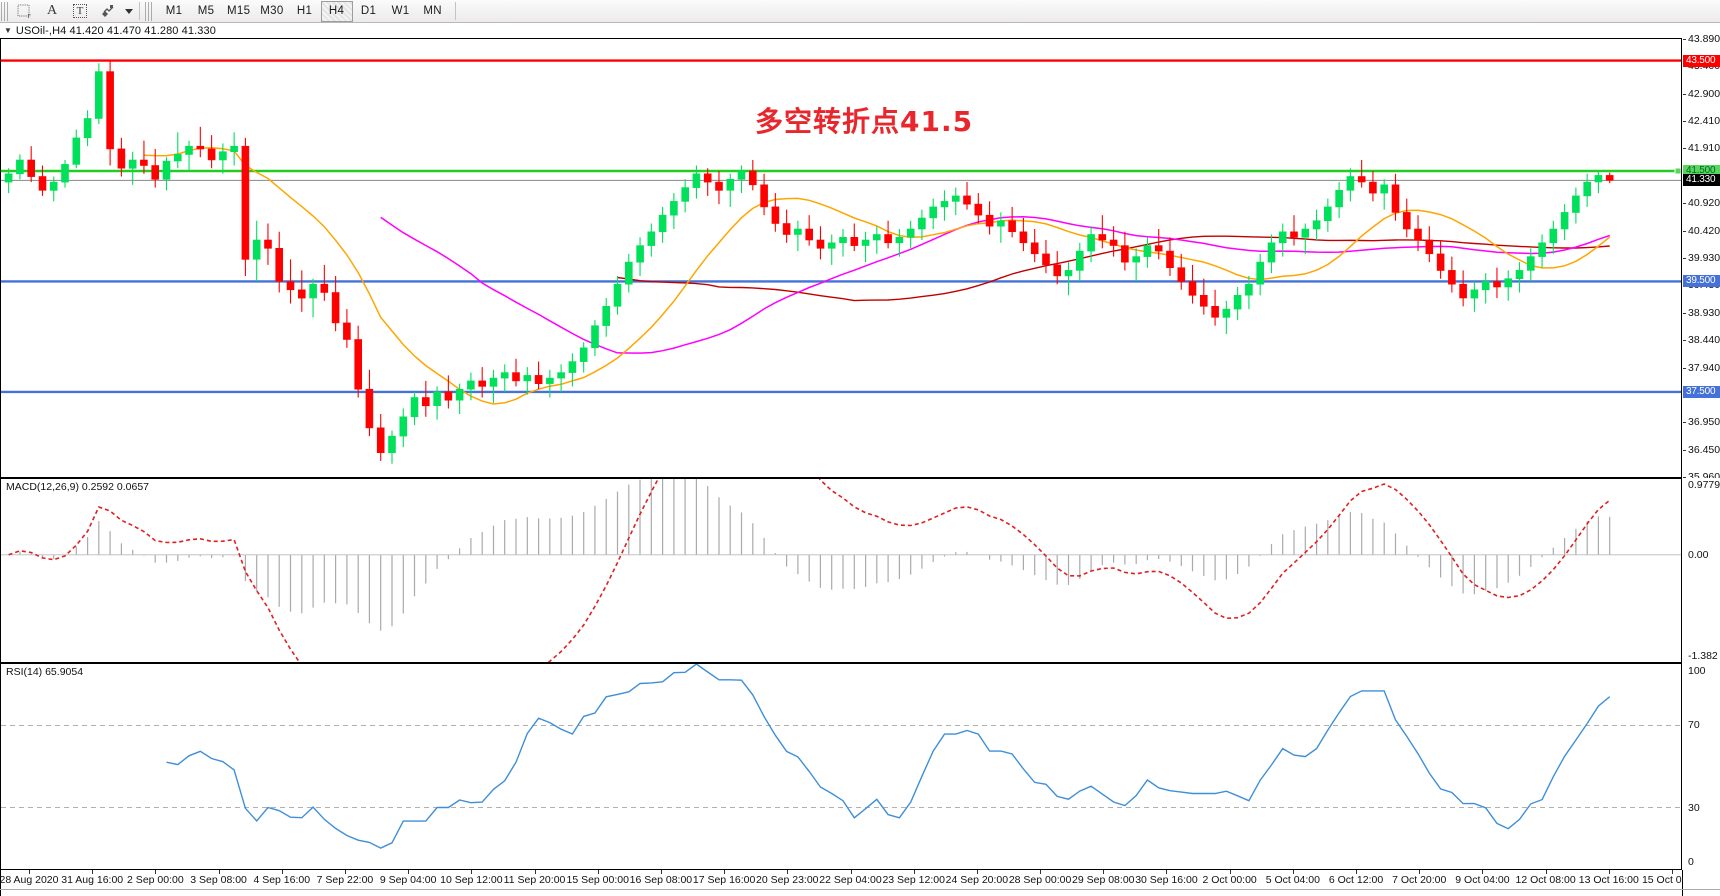  I want to click on price-tag-resistance-line: 43.500, so click(1701, 60).